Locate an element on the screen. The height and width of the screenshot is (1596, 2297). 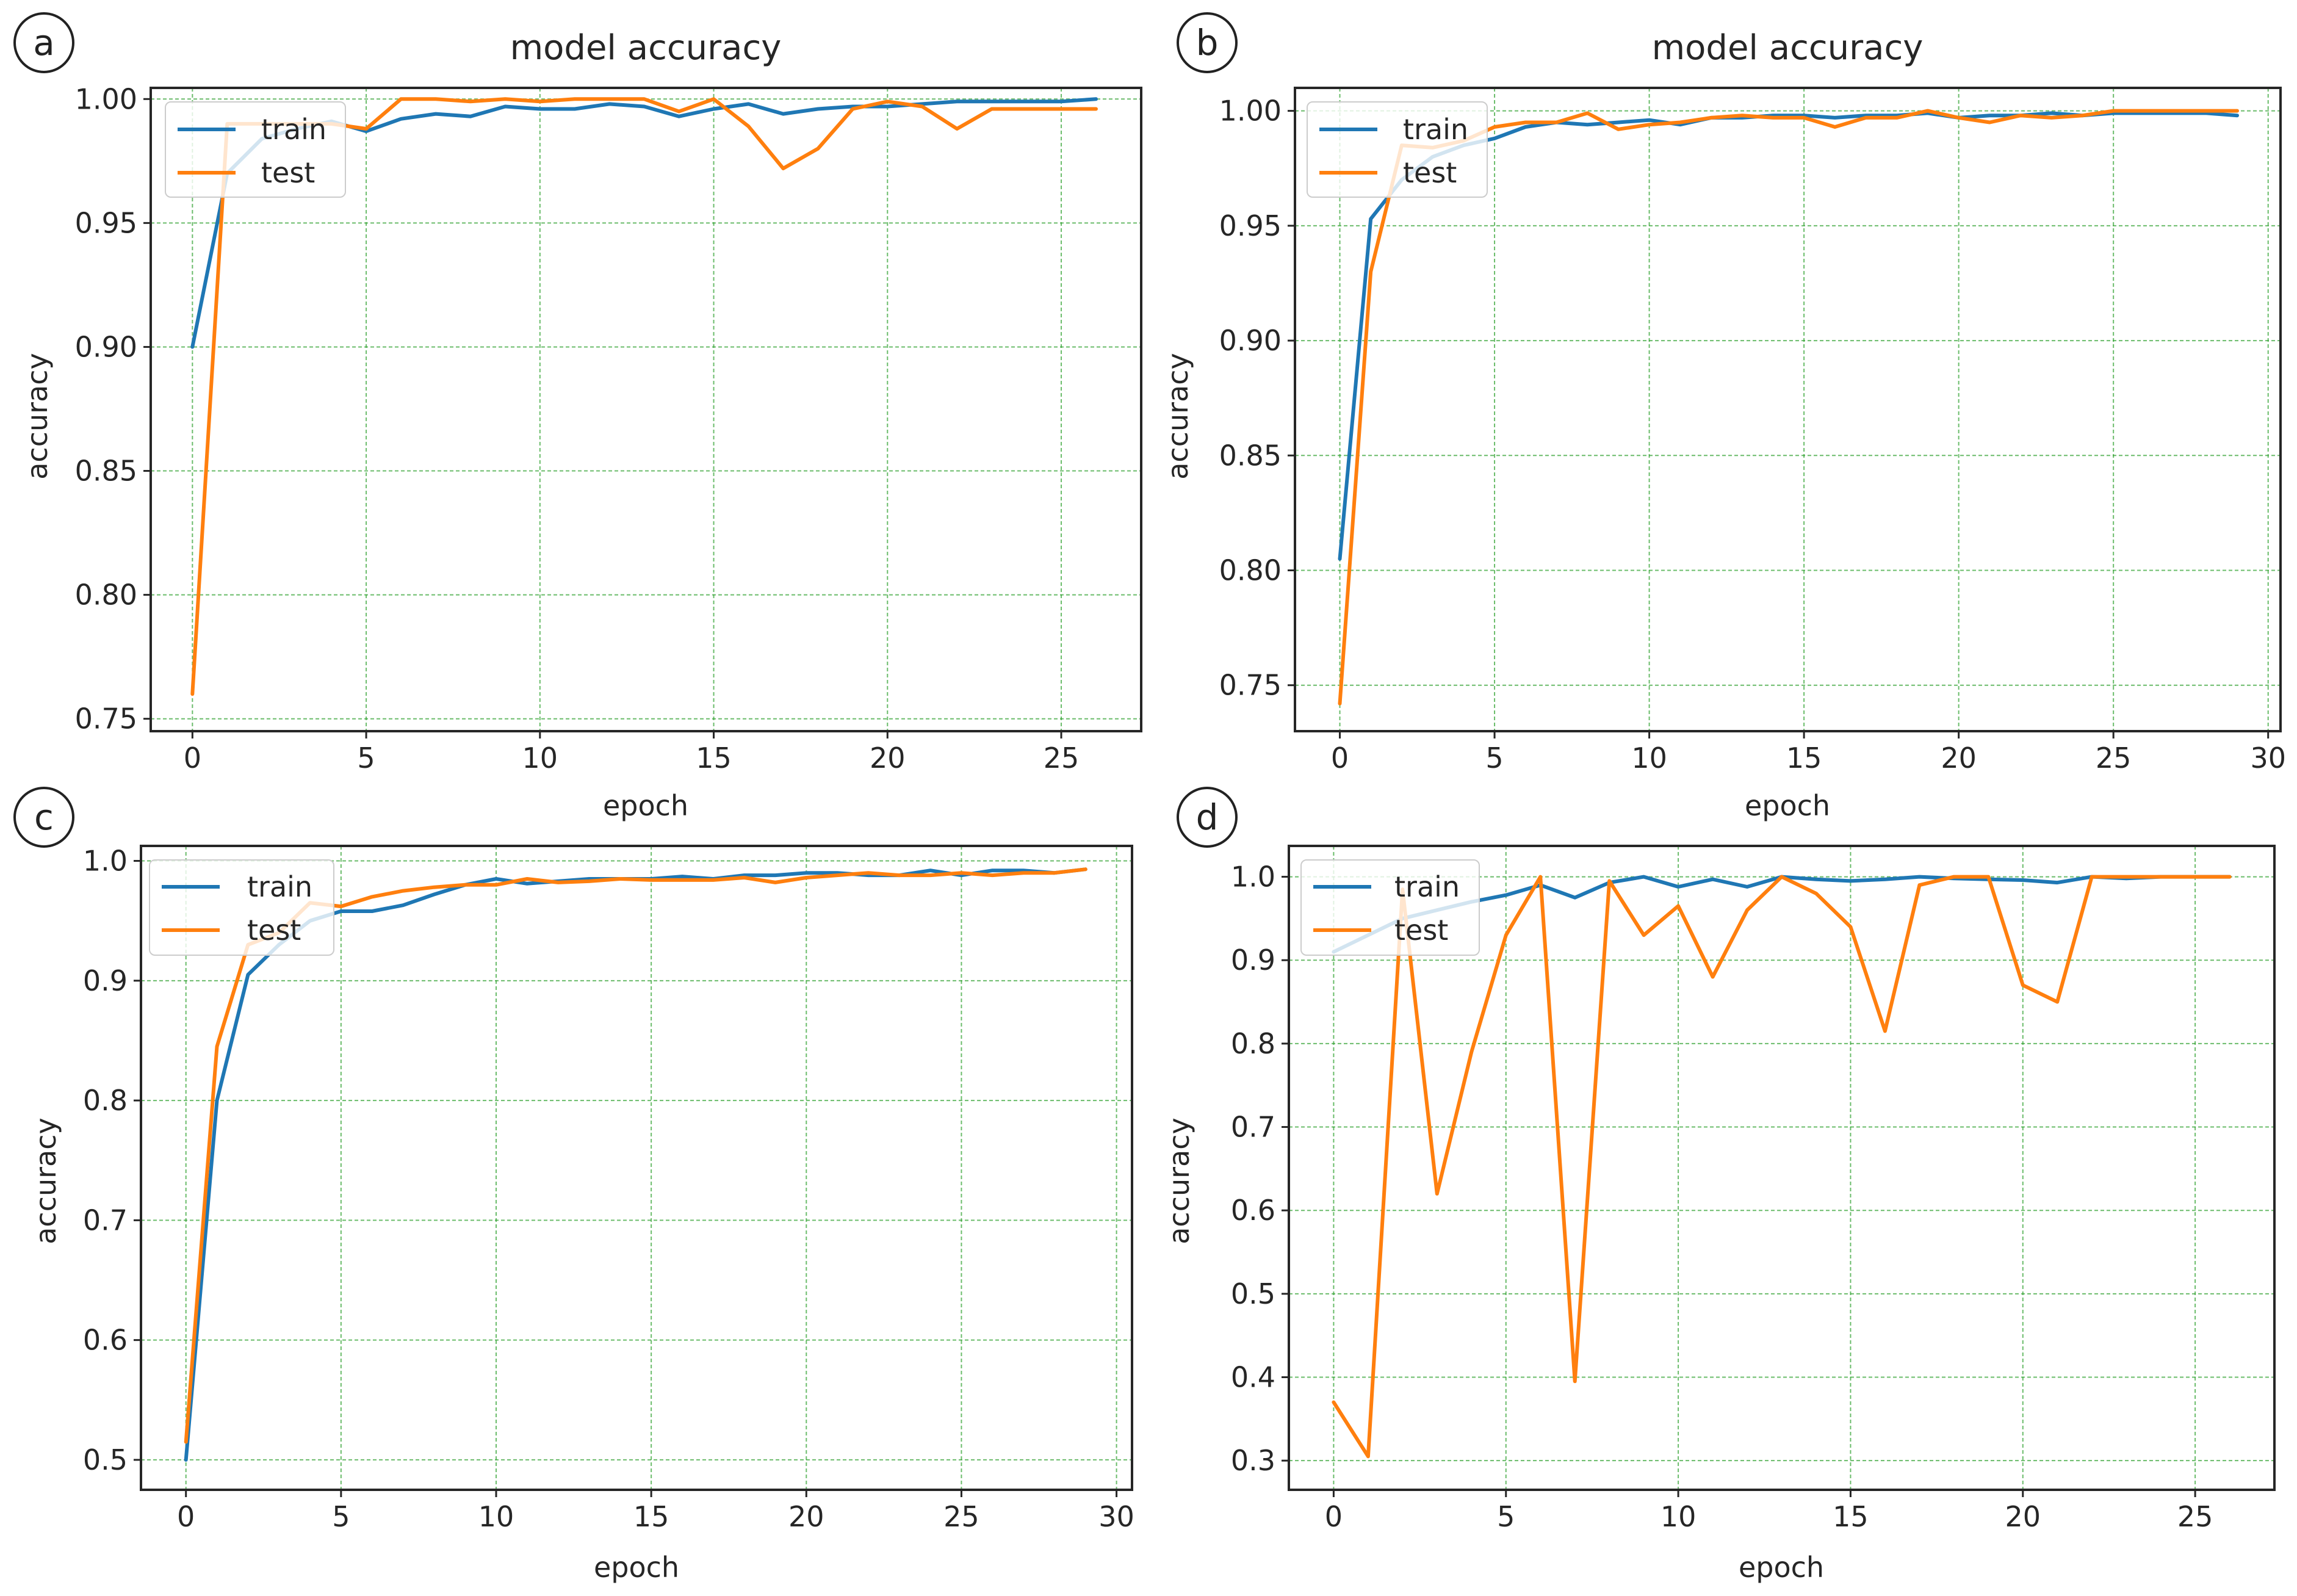
panel-d-x-tick-label: 10 is located at coordinates (1679, 1517).